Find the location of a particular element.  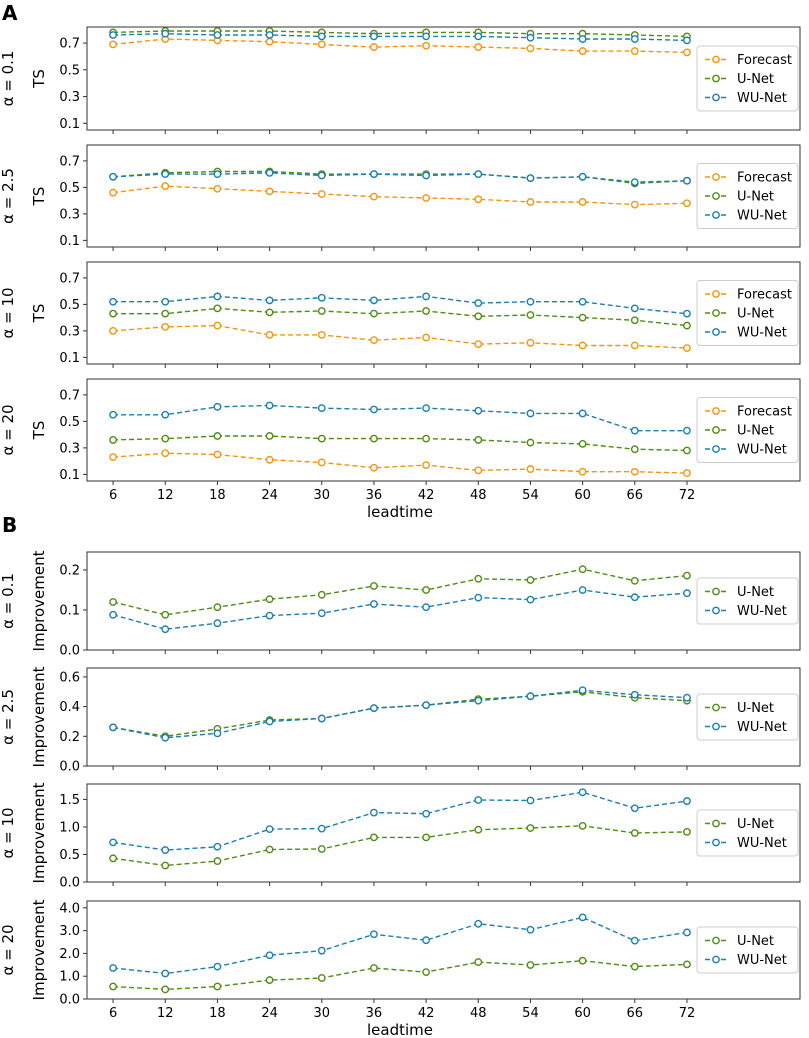

x-tick-label: 36 is located at coordinates (374, 1013).